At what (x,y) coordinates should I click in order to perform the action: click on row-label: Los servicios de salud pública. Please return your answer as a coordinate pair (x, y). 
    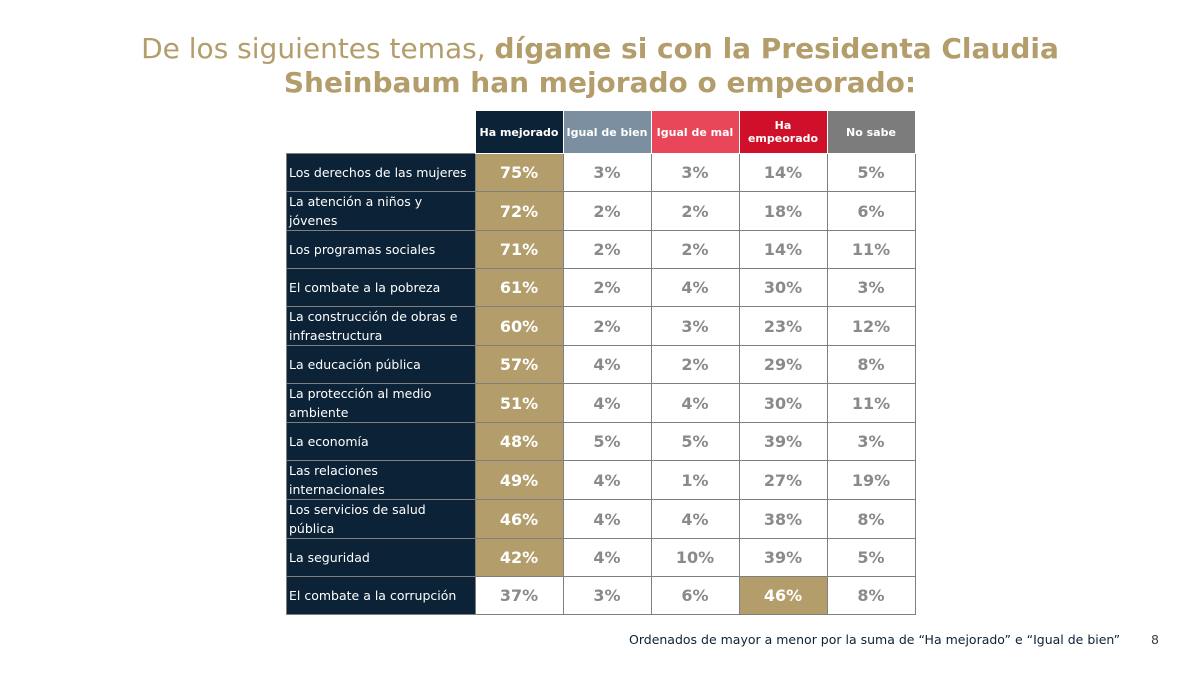
    Looking at the image, I should click on (381, 519).